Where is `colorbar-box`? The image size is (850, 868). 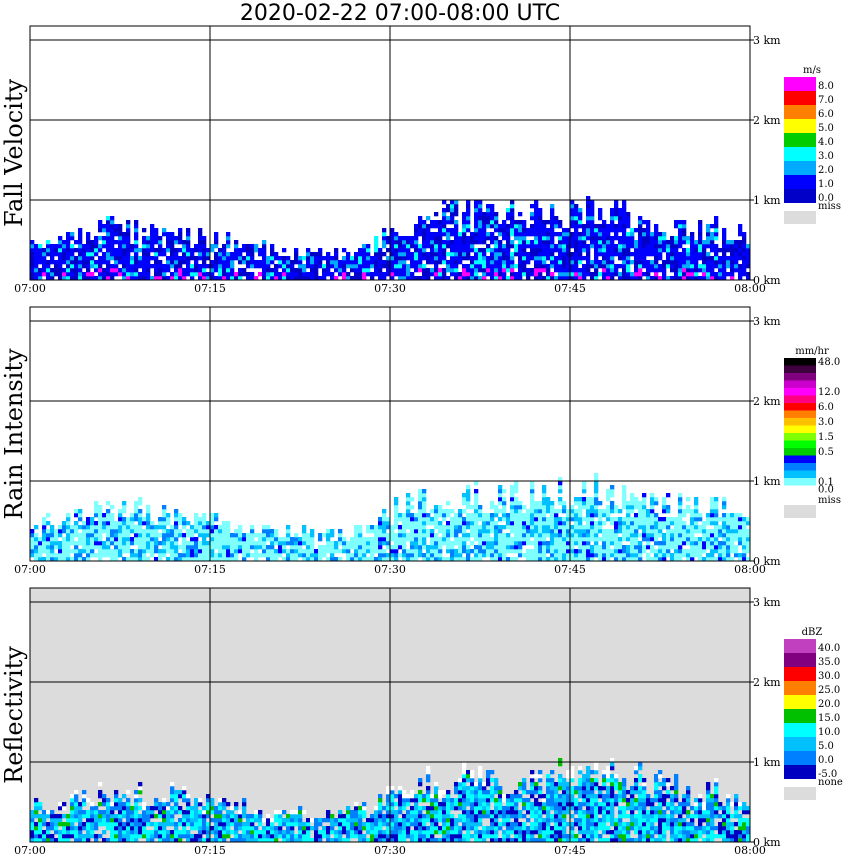
colorbar-box is located at coordinates (800, 362).